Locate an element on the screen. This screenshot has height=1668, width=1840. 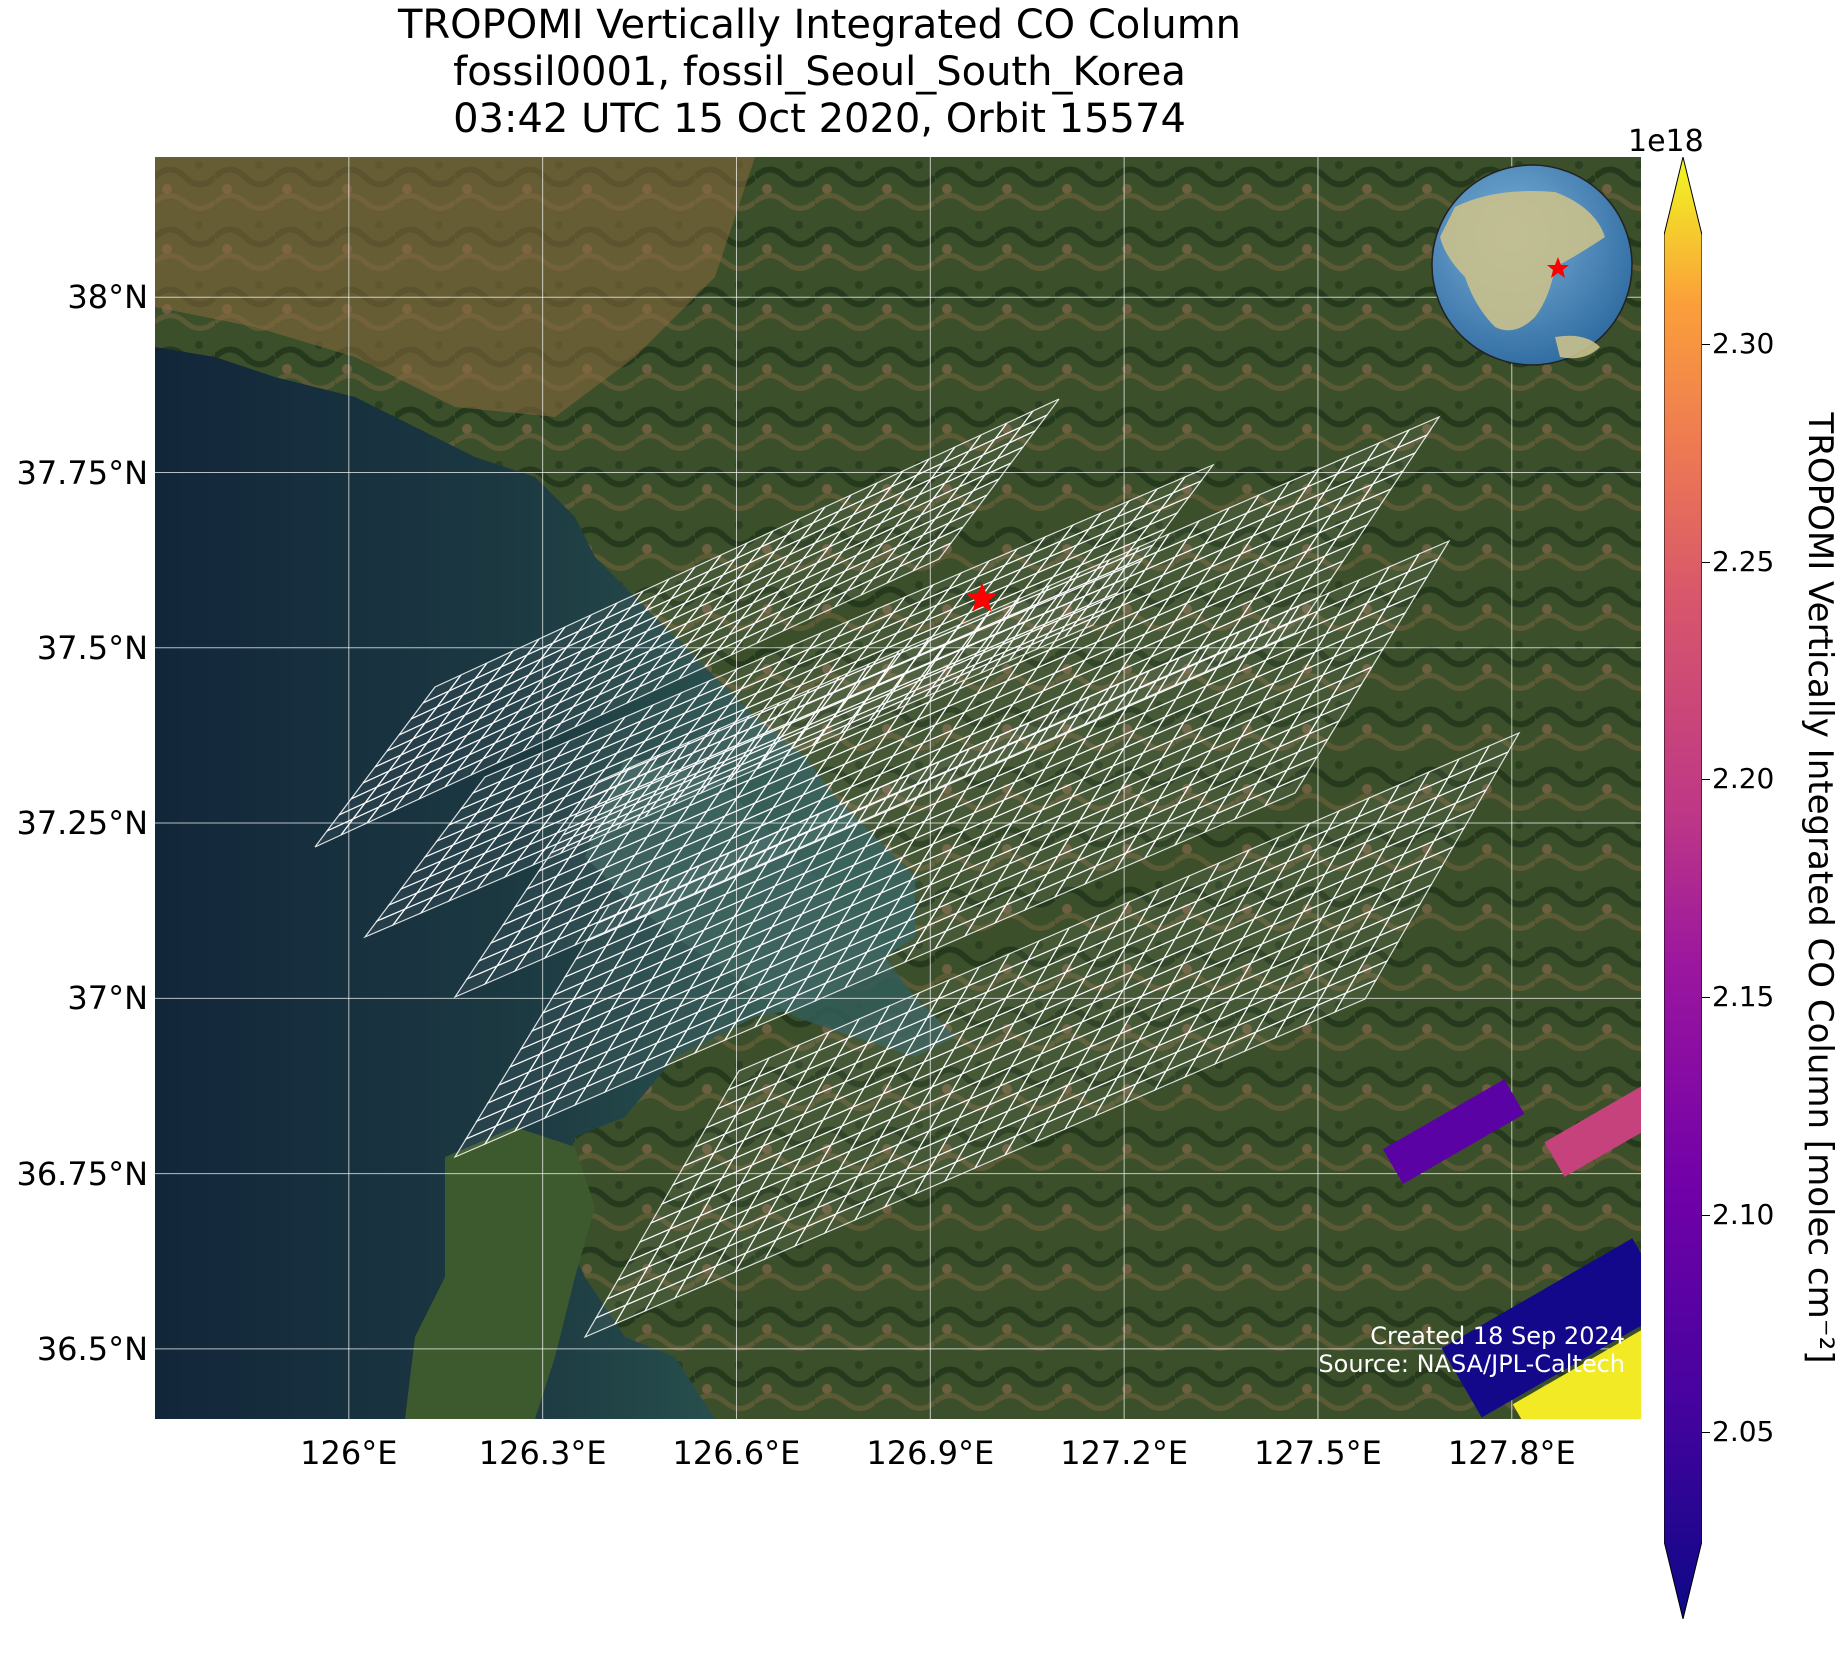
lat-tick-label: 37.25°N is located at coordinates (82, 823).